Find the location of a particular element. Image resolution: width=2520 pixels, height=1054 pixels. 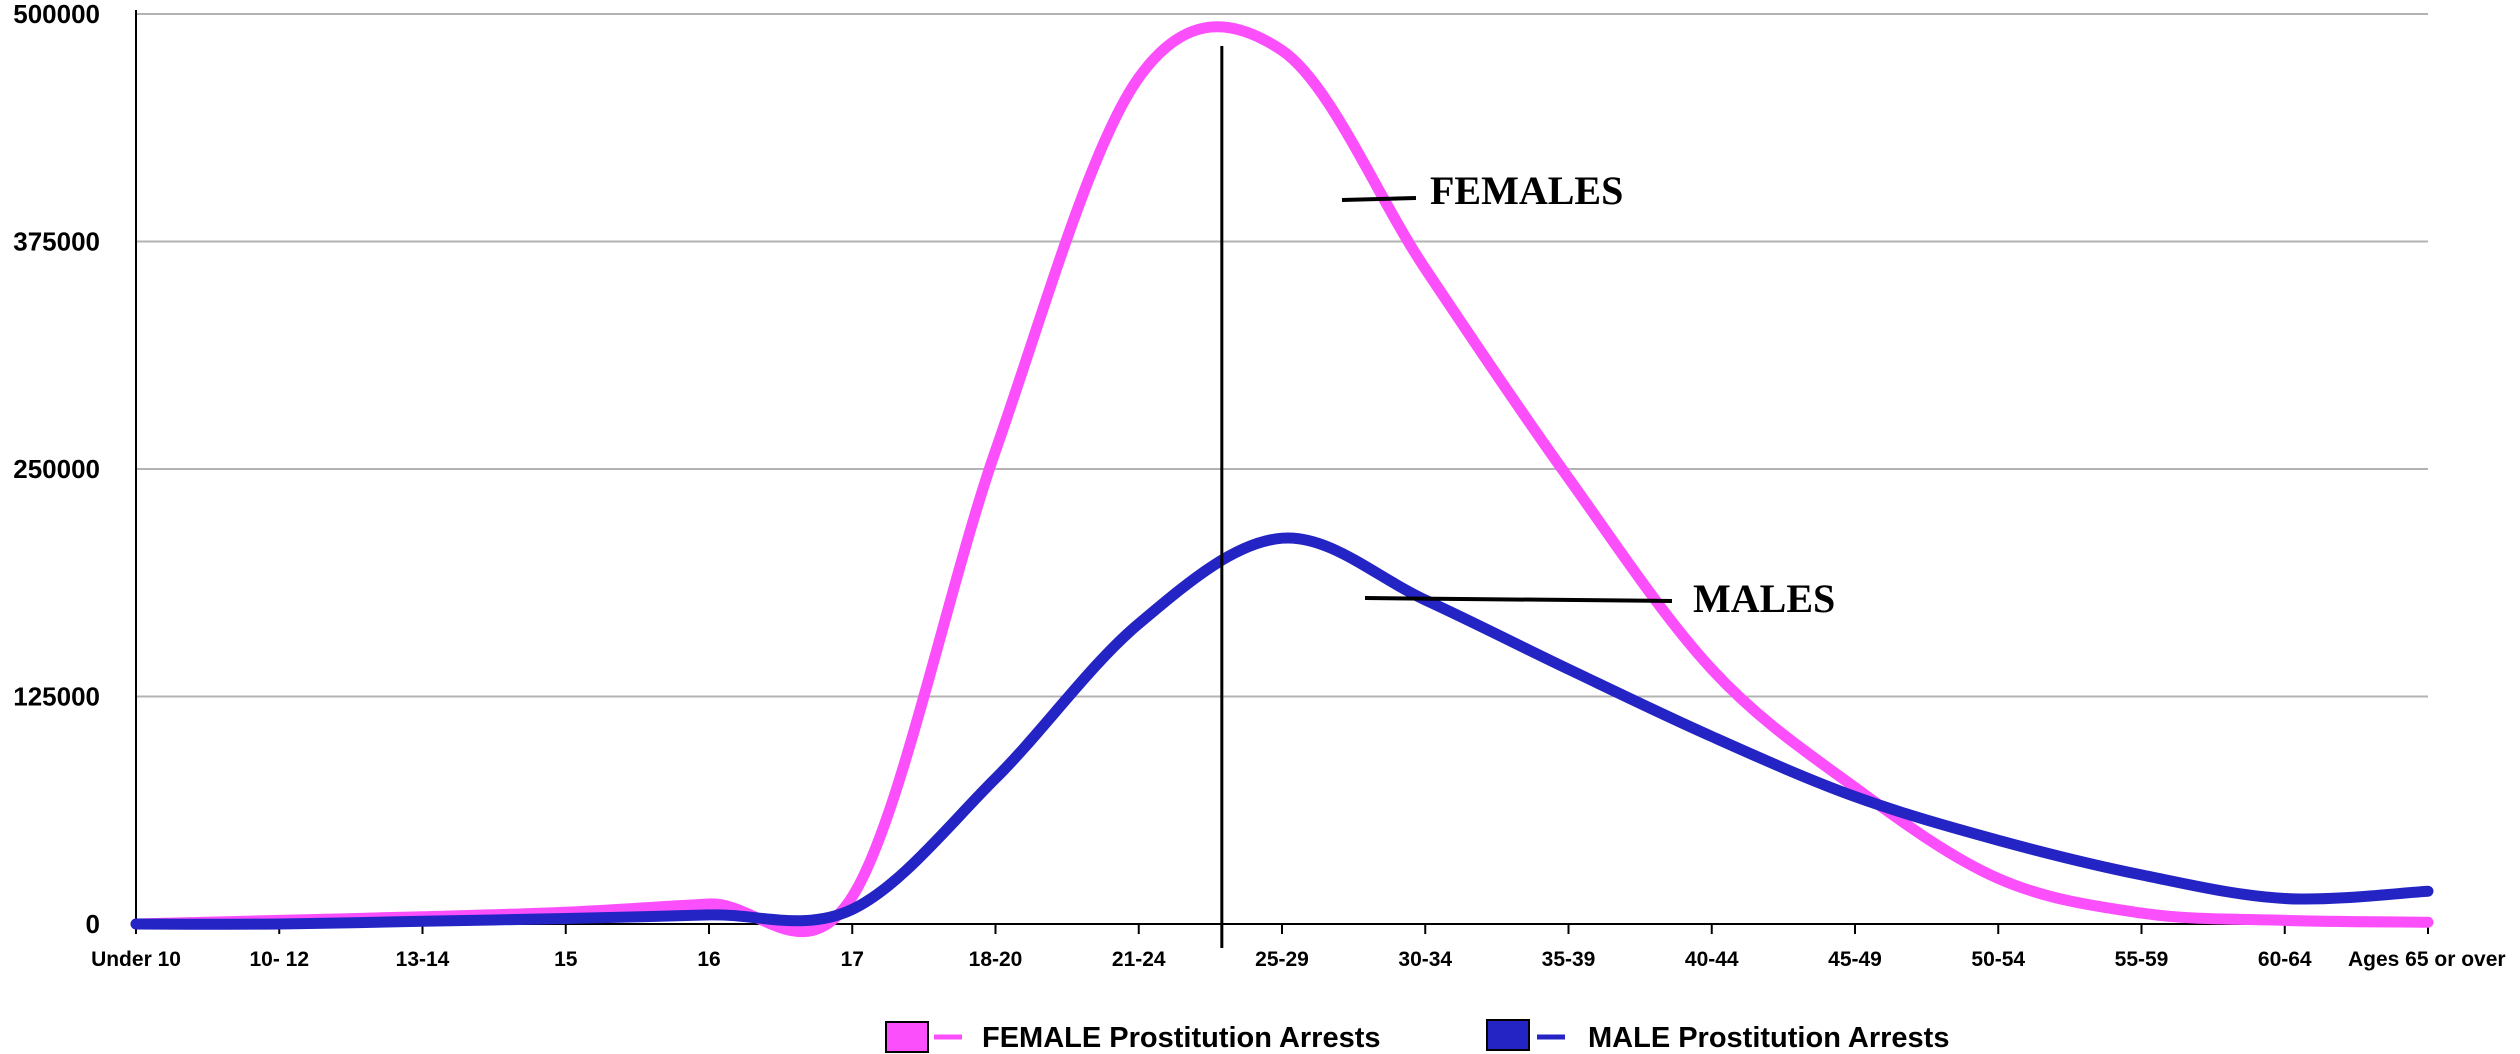

y-tick-label: 250000 is located at coordinates (56, 469).